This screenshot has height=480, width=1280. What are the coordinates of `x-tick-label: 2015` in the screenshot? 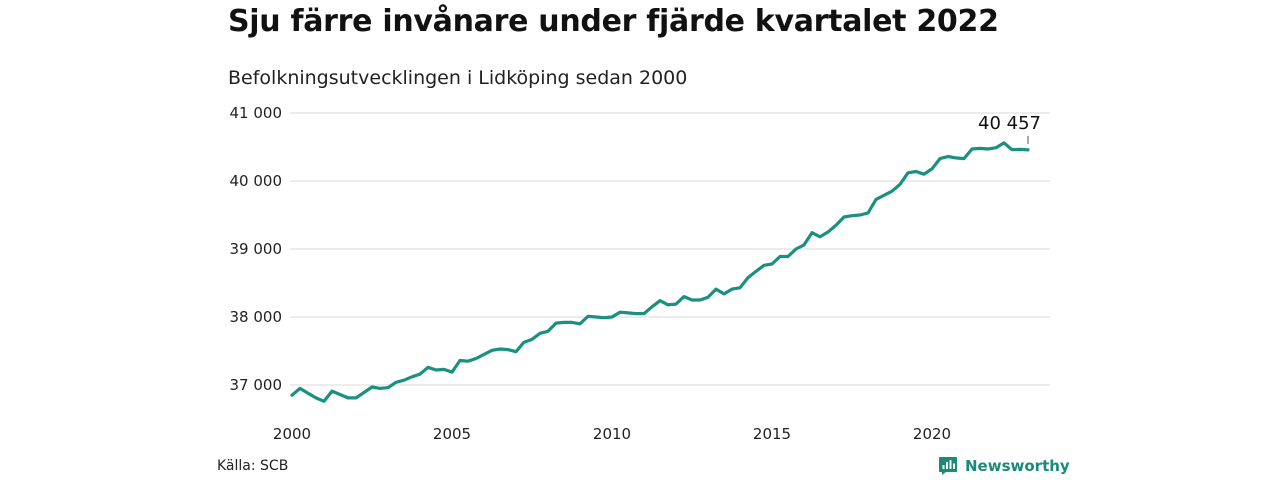 It's located at (772, 434).